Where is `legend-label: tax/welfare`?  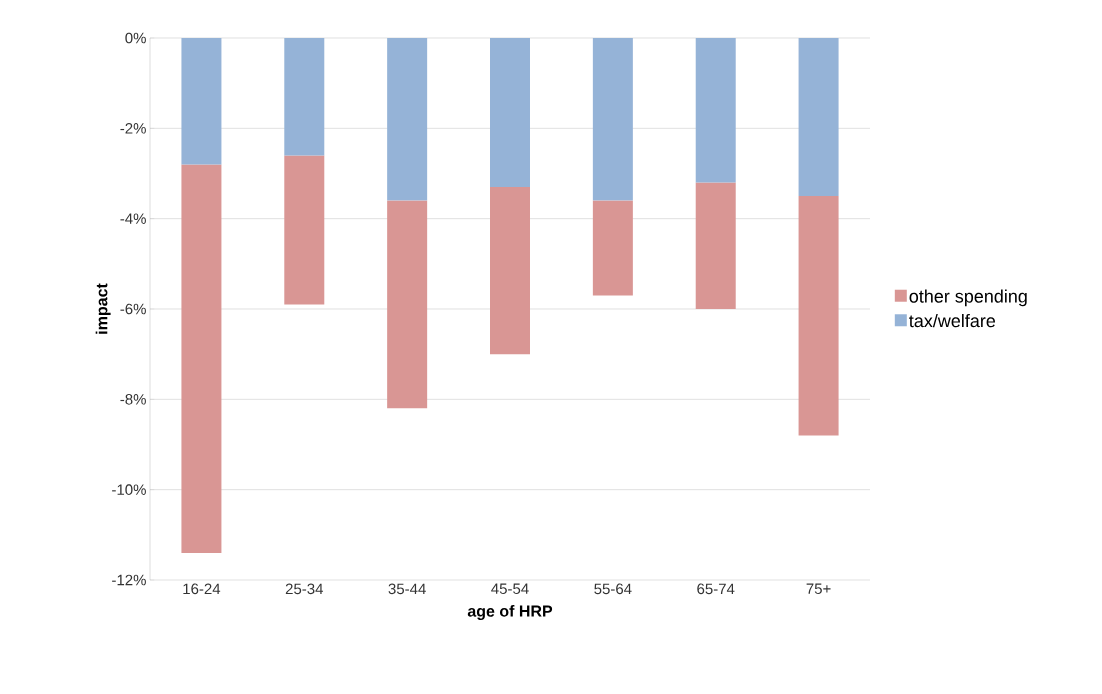 legend-label: tax/welfare is located at coordinates (952, 320).